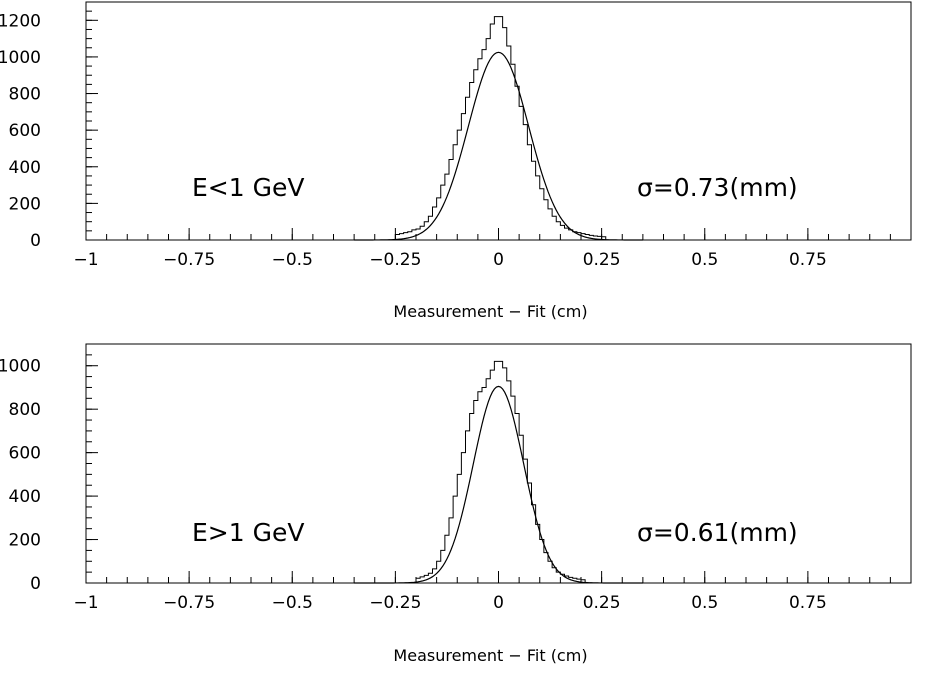  Describe the element at coordinates (248, 187) in the screenshot. I see `annotation-energy: E<1 GeV` at that location.